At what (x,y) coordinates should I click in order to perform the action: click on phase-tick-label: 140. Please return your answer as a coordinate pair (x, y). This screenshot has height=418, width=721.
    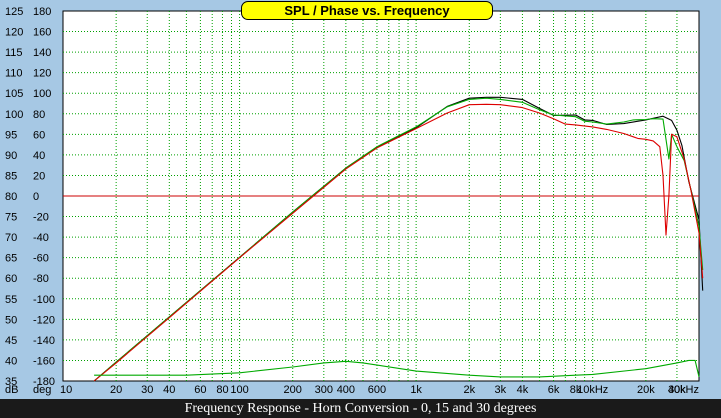
    Looking at the image, I should click on (42, 53).